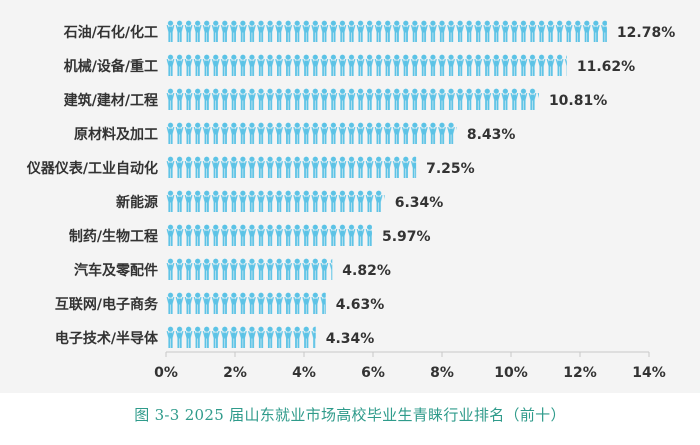 The image size is (700, 445). Describe the element at coordinates (350, 415) in the screenshot. I see `figure-caption: 图 3-3 2025 届山东就业市场高校毕业生青睐行业排名（前十）` at that location.